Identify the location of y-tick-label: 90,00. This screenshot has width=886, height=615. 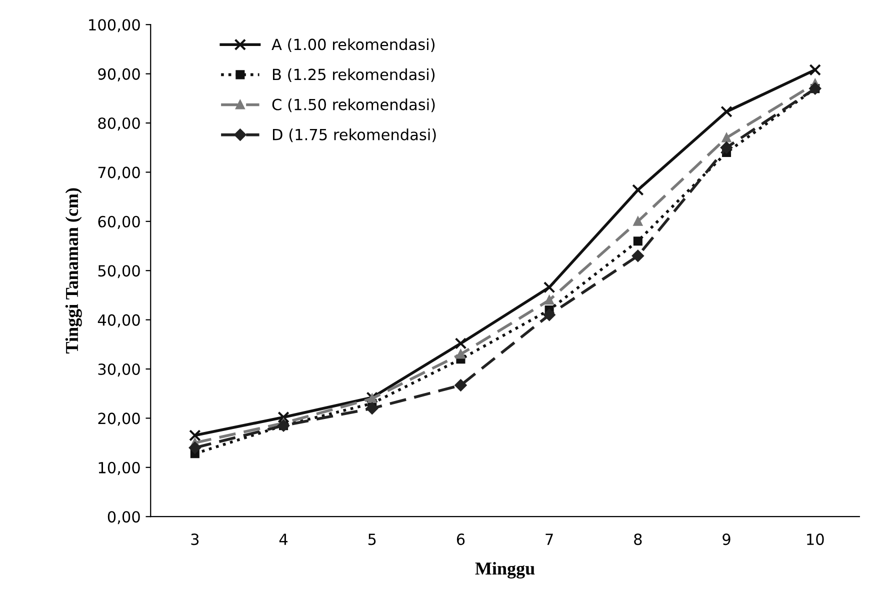
(119, 75).